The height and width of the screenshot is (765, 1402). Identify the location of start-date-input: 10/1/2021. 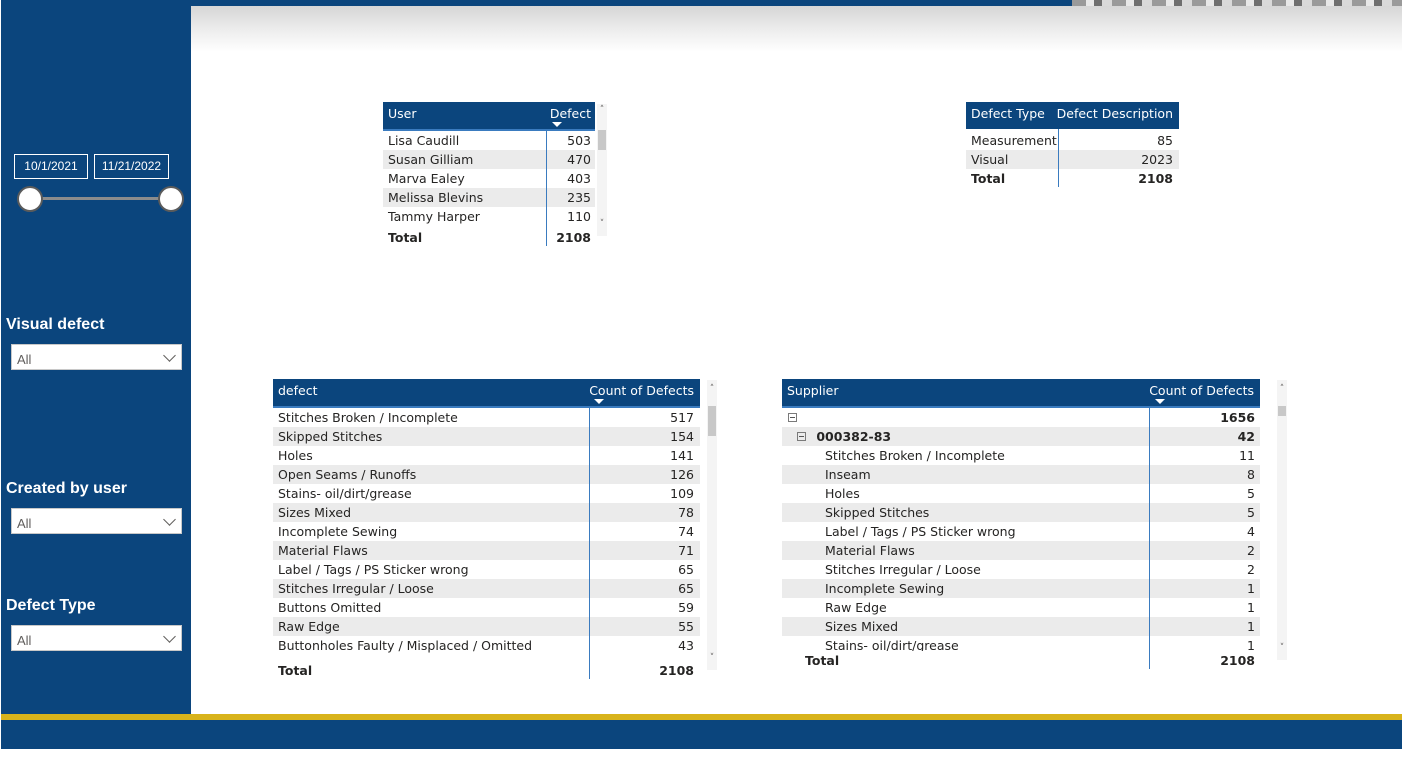
(51, 166).